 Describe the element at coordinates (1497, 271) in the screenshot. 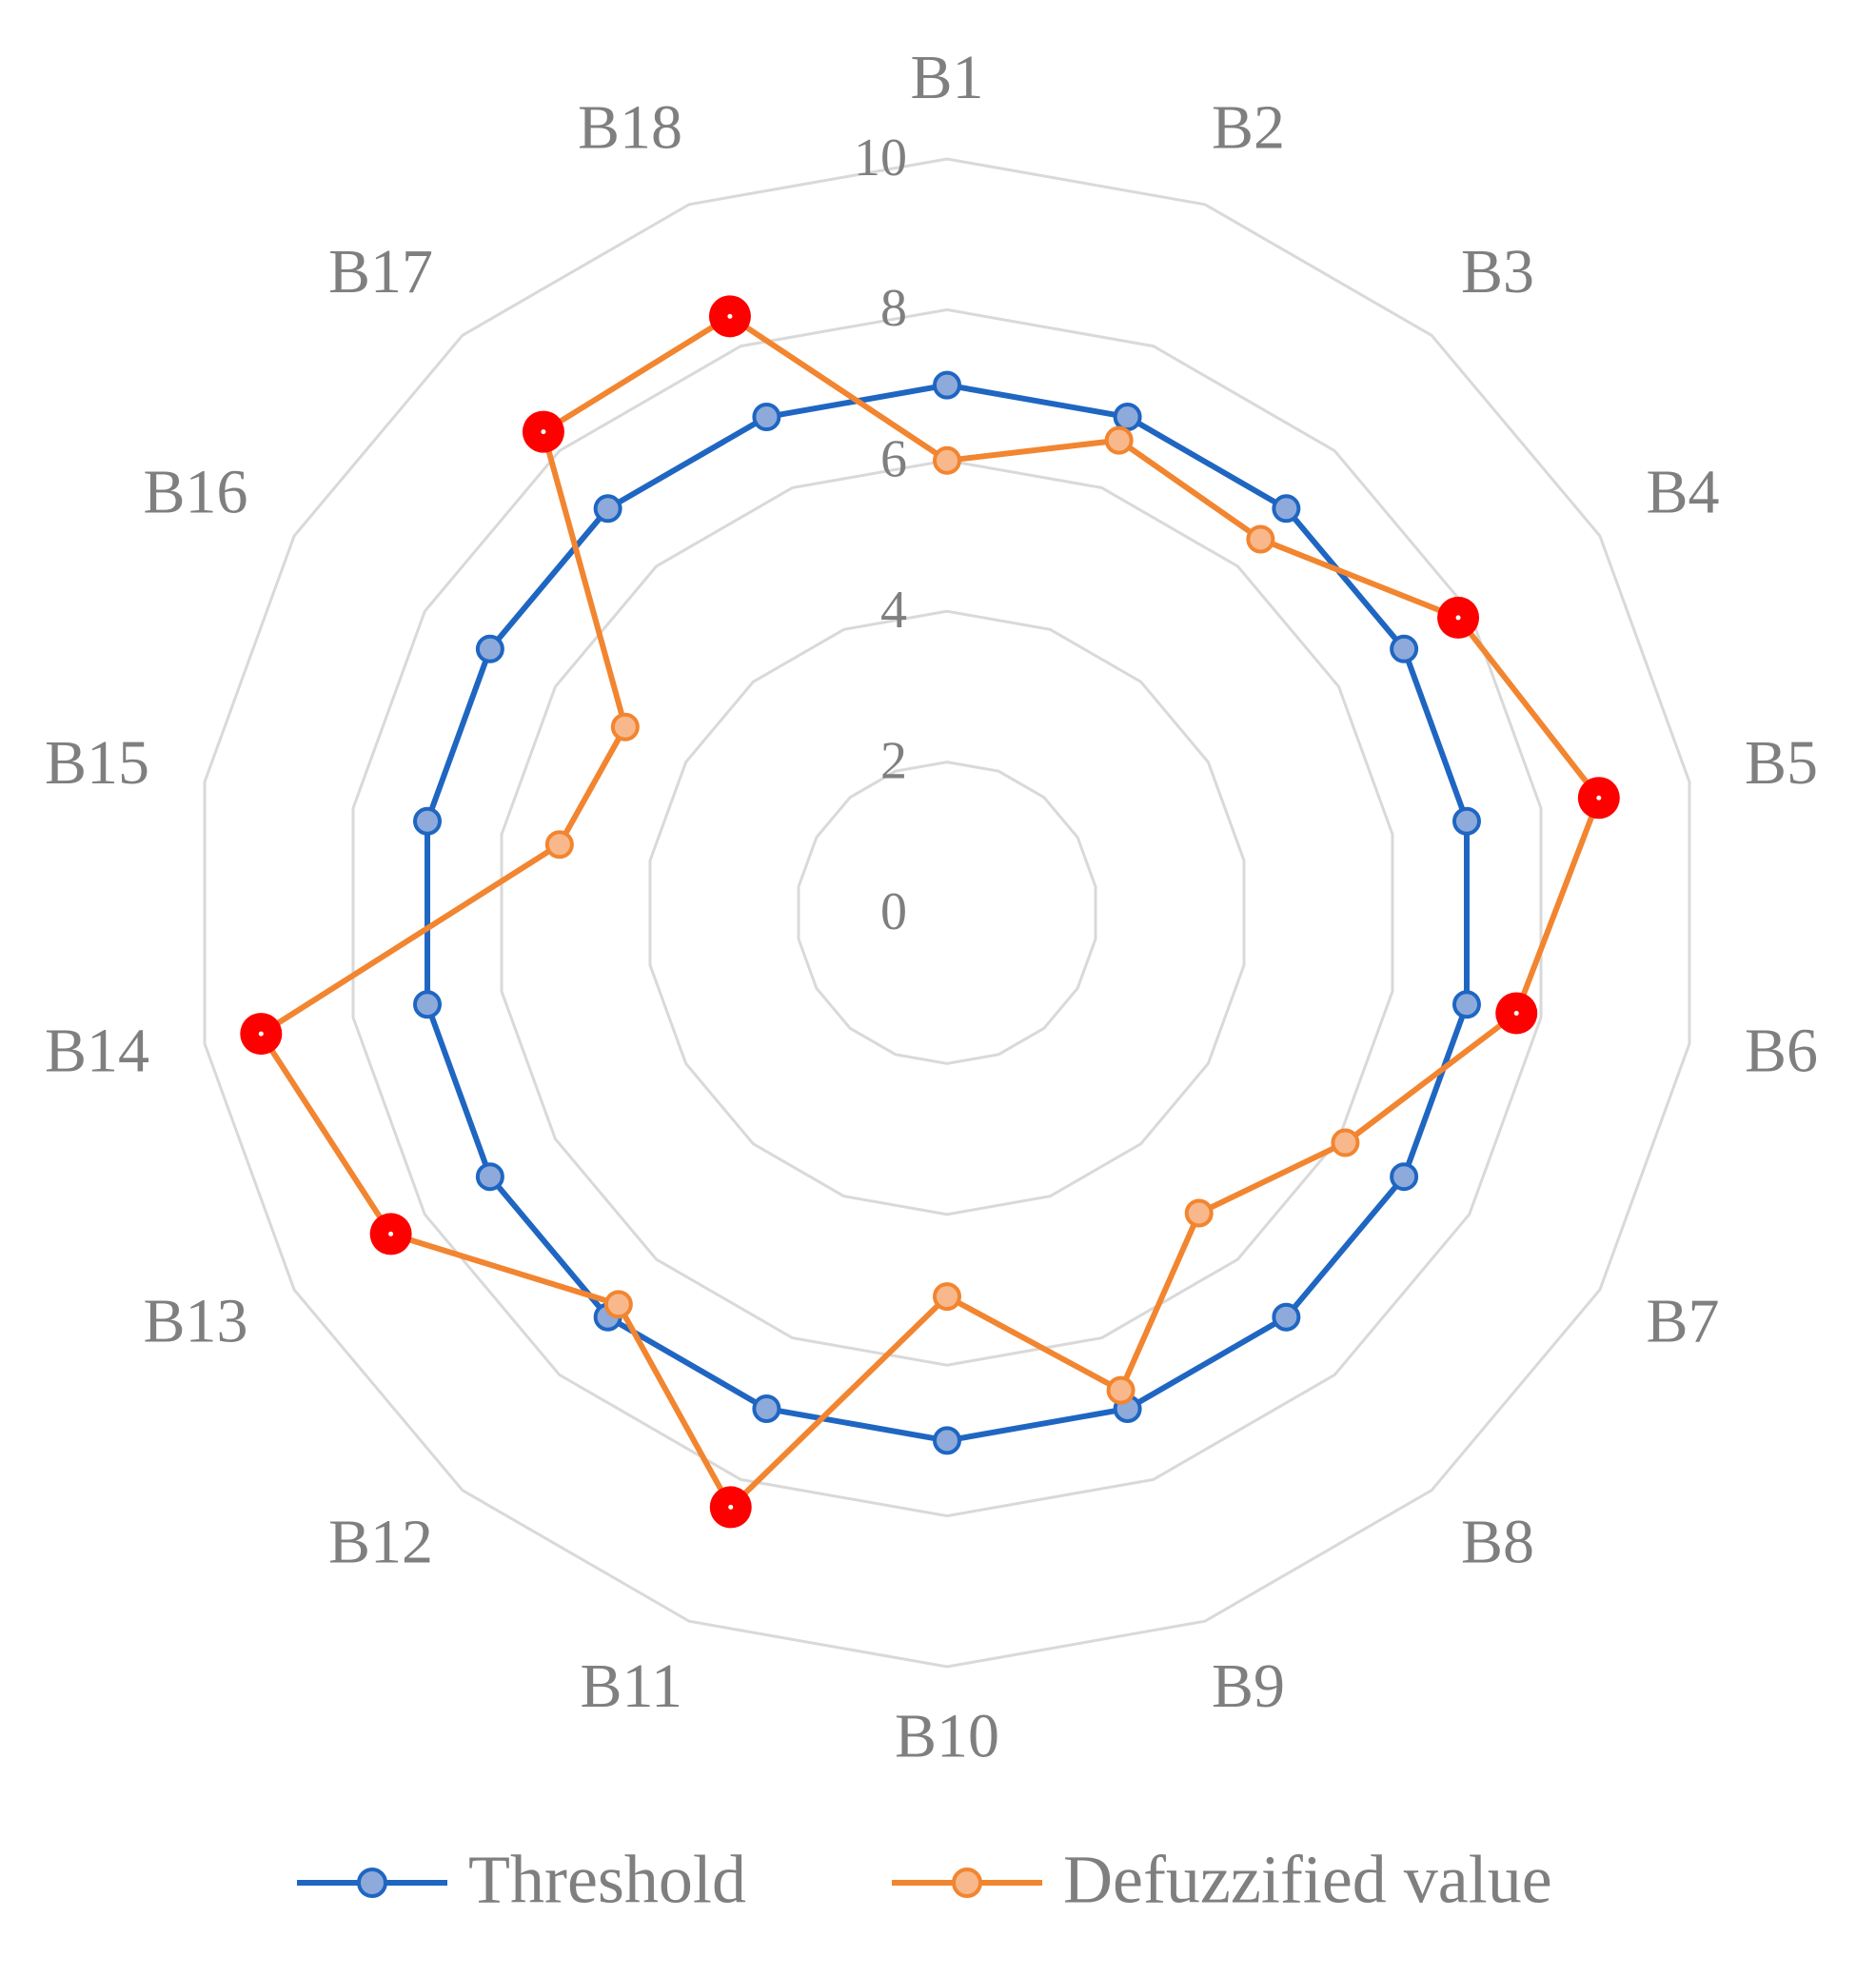

I see `category-label: B3` at that location.